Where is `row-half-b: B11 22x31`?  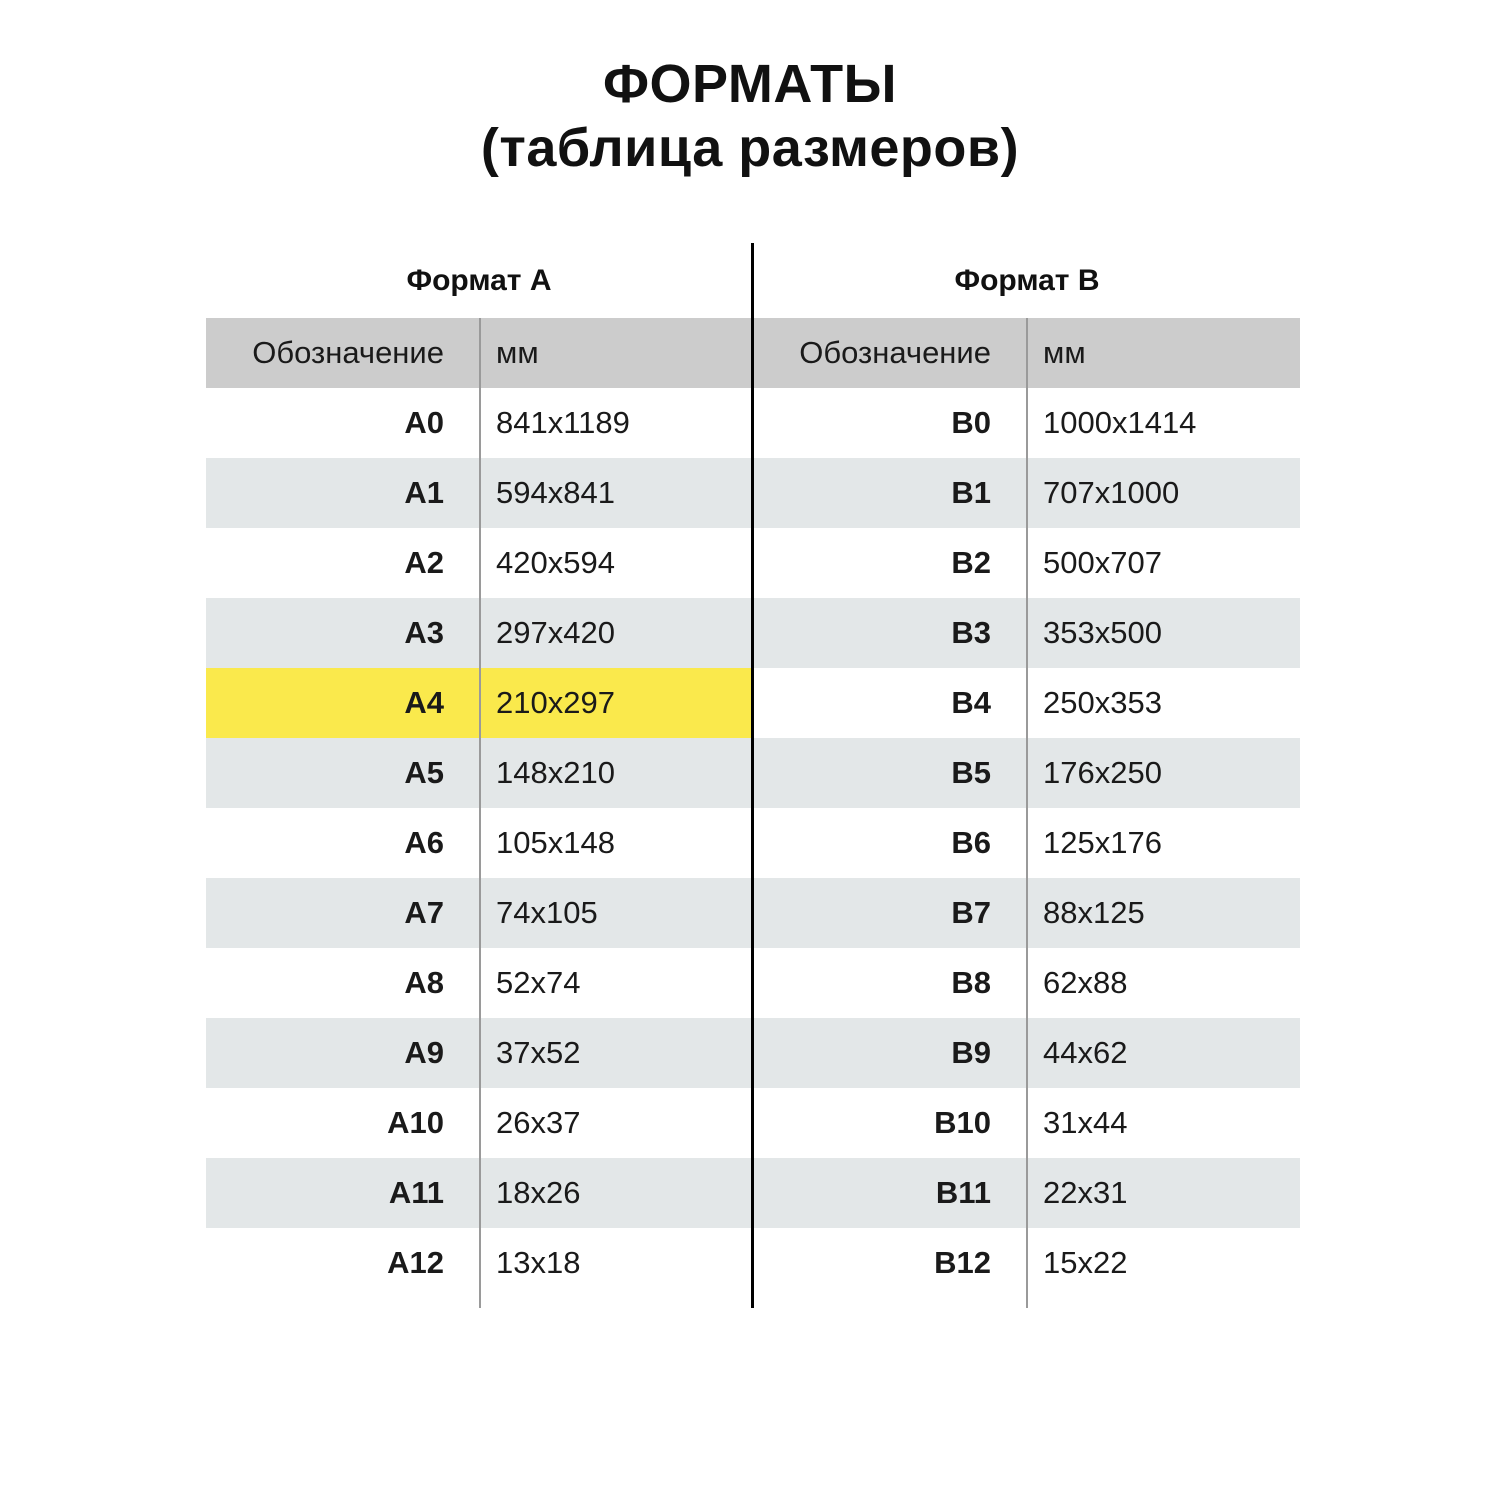 row-half-b: B11 22x31 is located at coordinates (1026, 1193).